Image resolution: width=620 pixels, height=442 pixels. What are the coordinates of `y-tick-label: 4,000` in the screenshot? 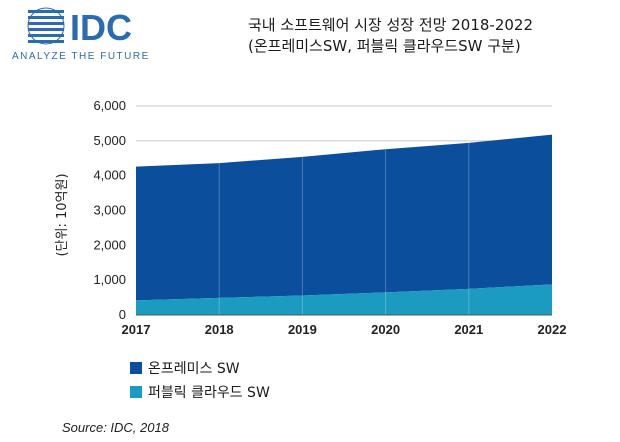 It's located at (109, 175).